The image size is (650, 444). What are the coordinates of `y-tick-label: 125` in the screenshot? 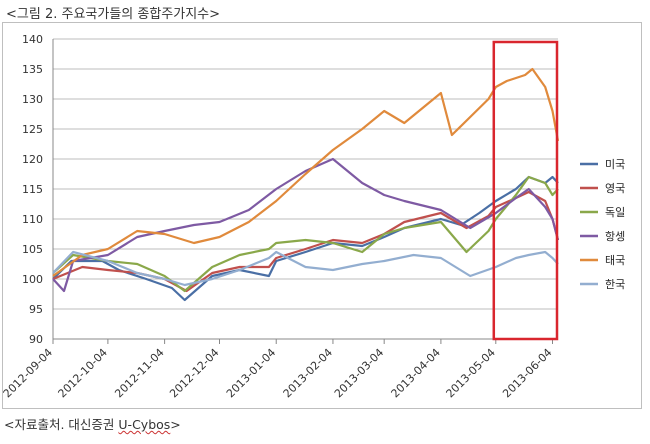 It's located at (32, 129).